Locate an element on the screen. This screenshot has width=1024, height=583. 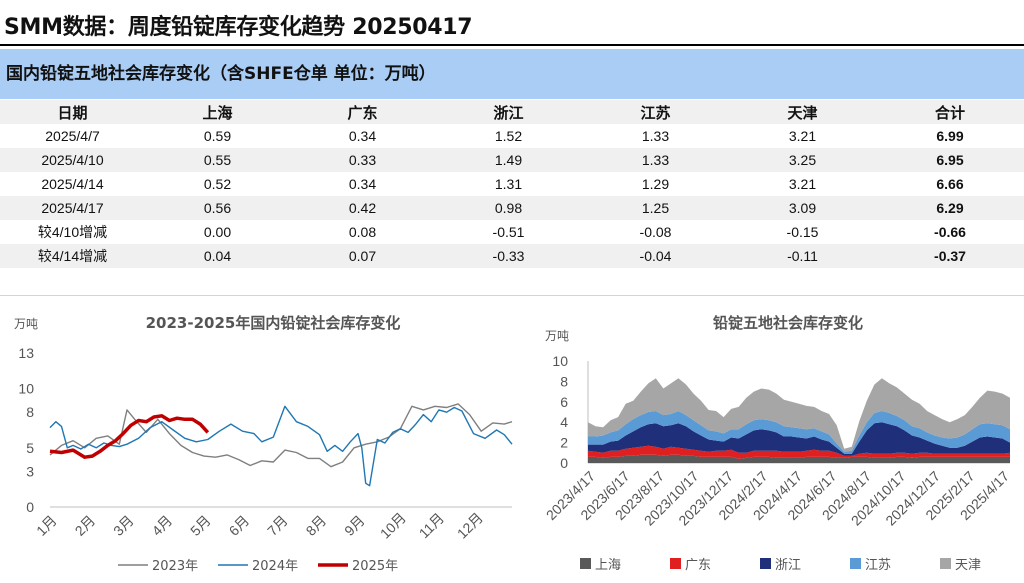
y-tick-label: 2 is located at coordinates (564, 443).